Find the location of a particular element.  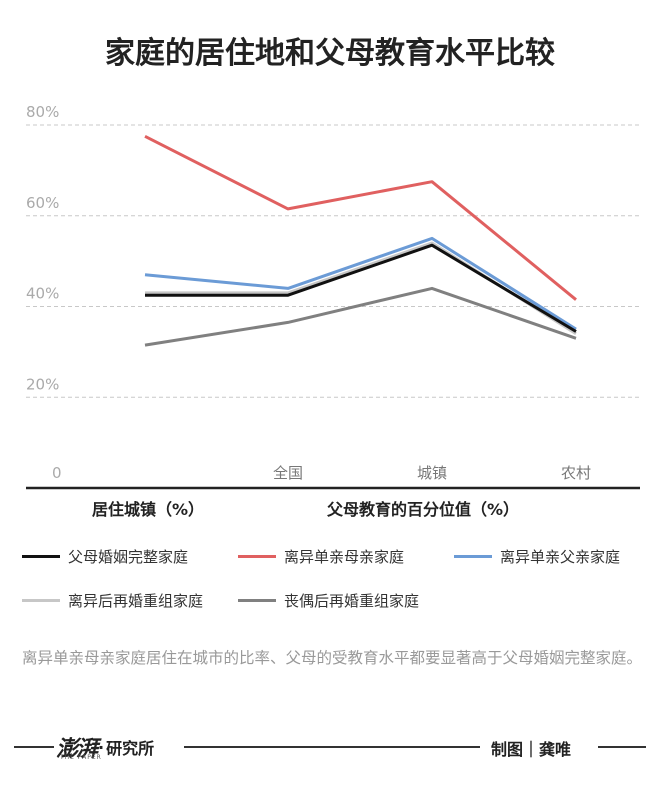

legend-swatch-intact is located at coordinates (41, 556).